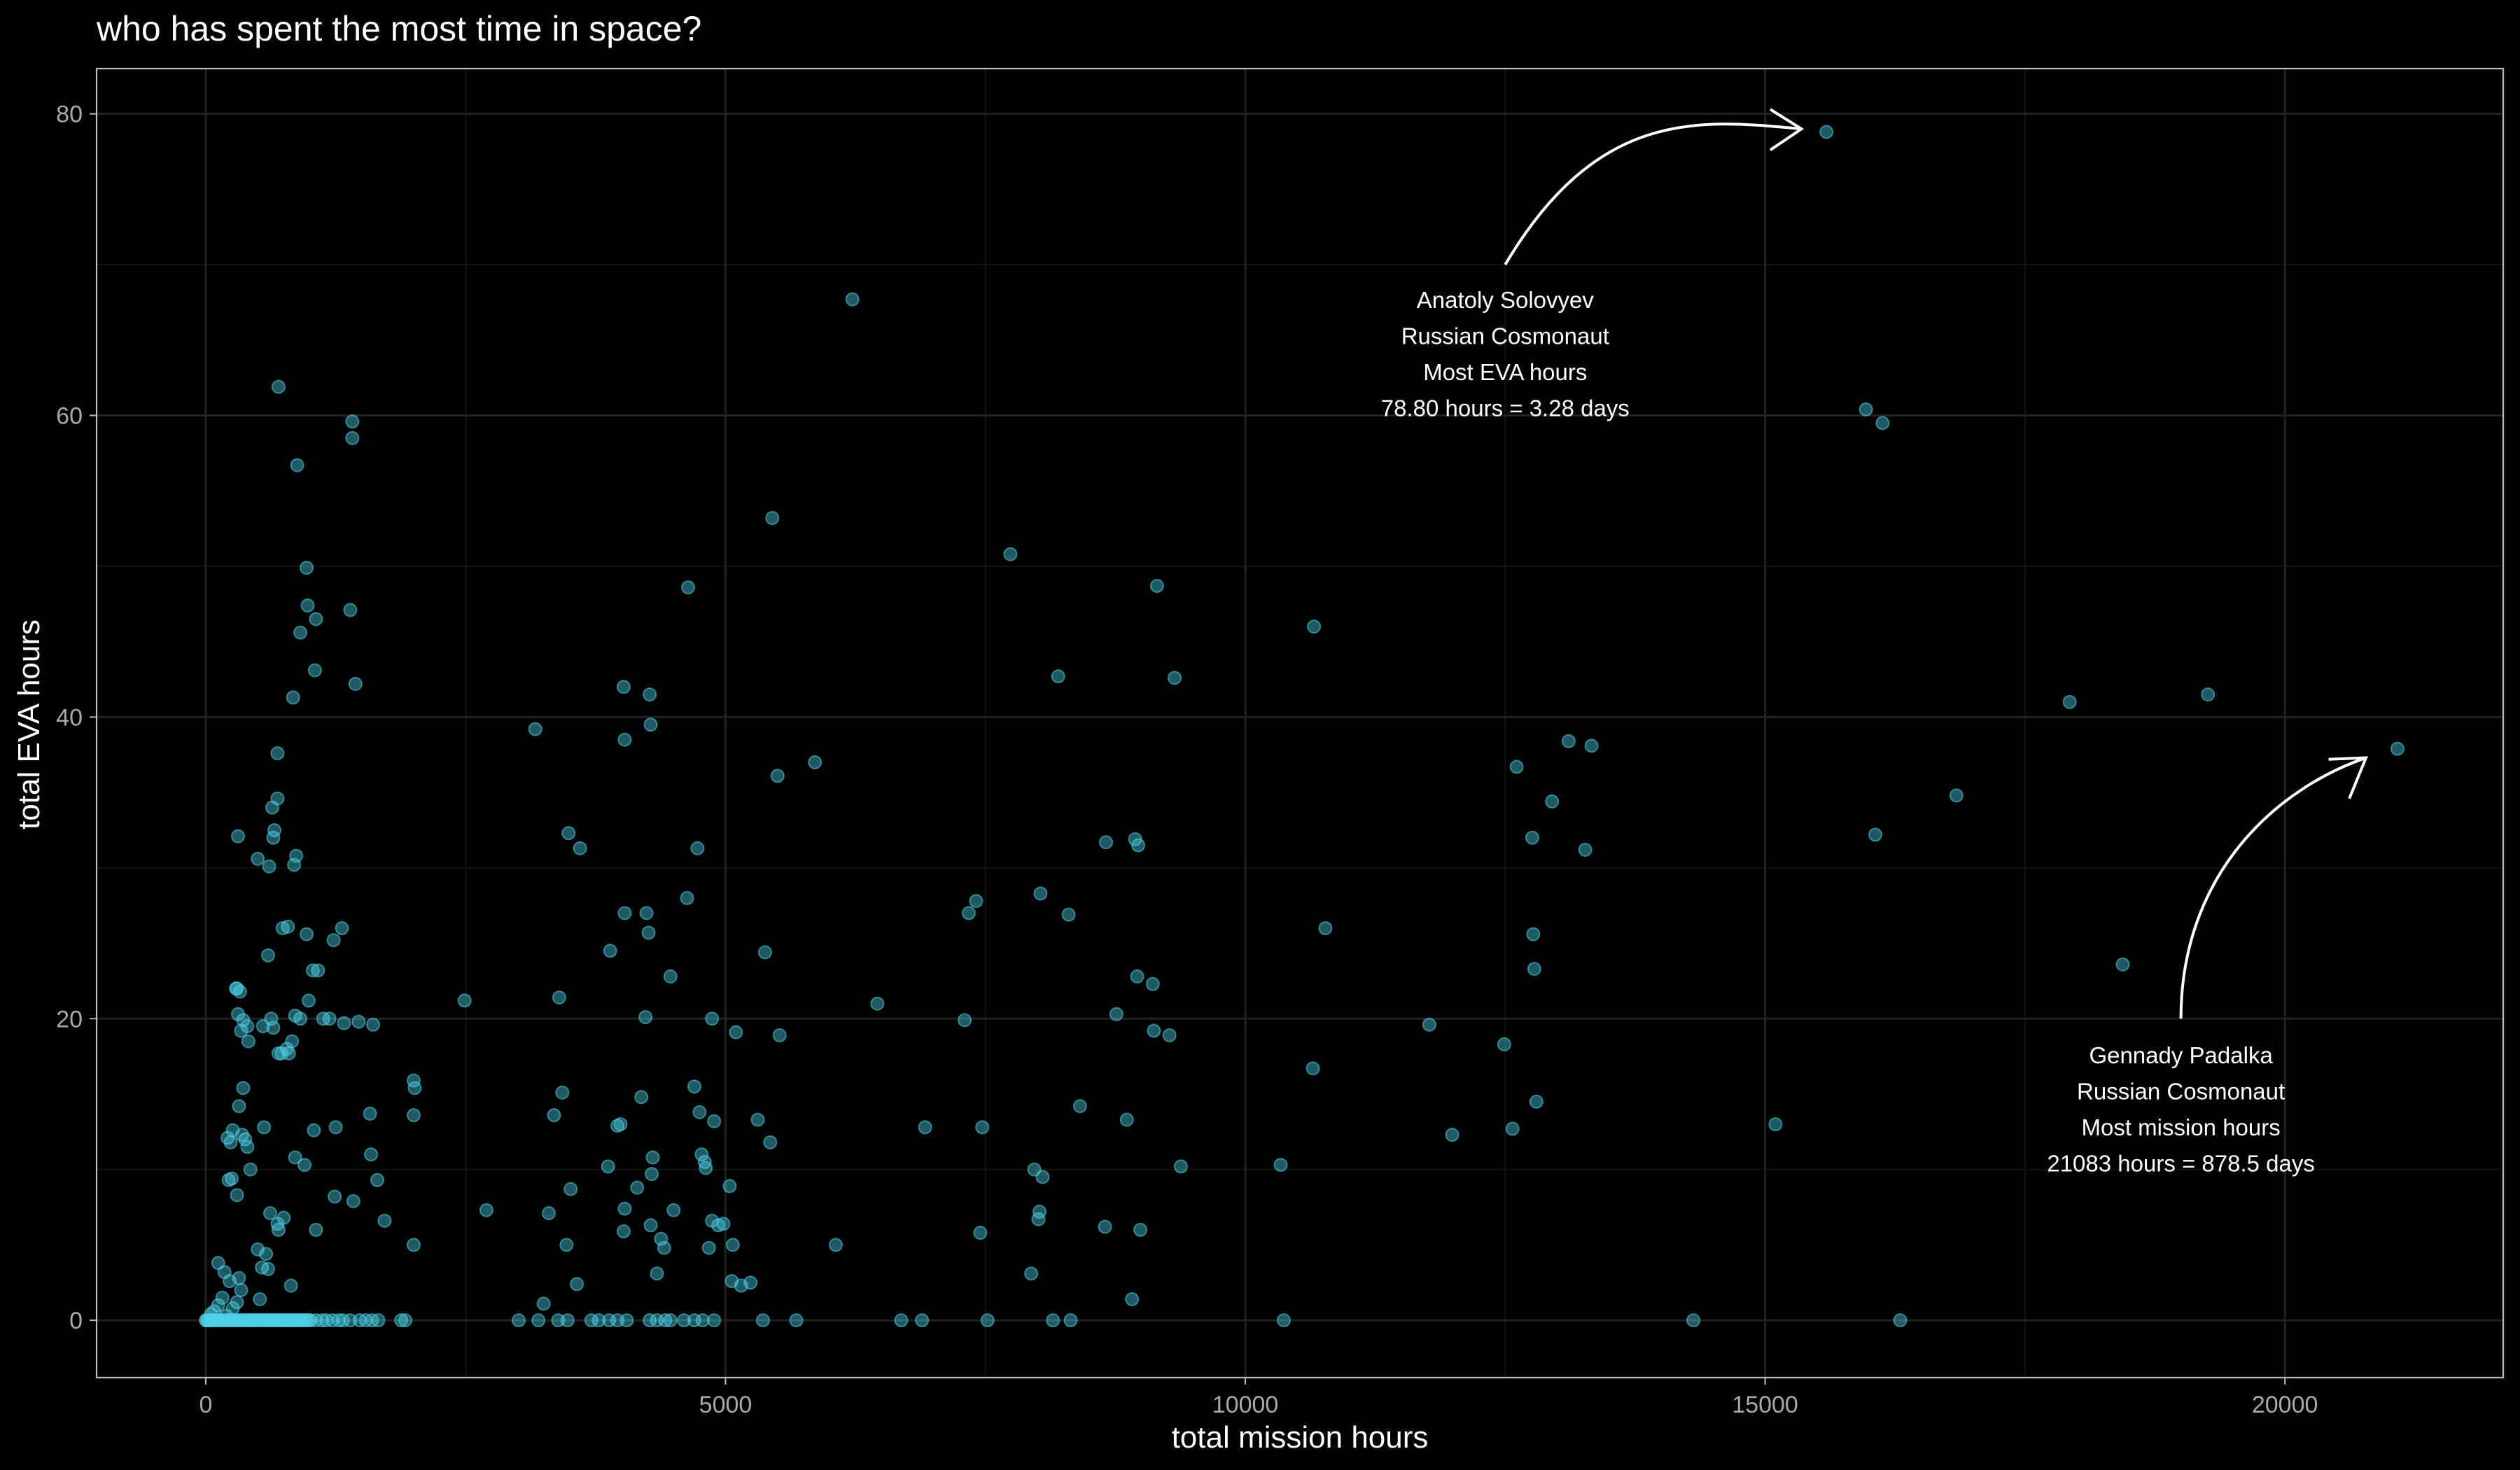 The image size is (2520, 1470). What do you see at coordinates (1653, 194) in the screenshot?
I see `arrow-solovyev` at bounding box center [1653, 194].